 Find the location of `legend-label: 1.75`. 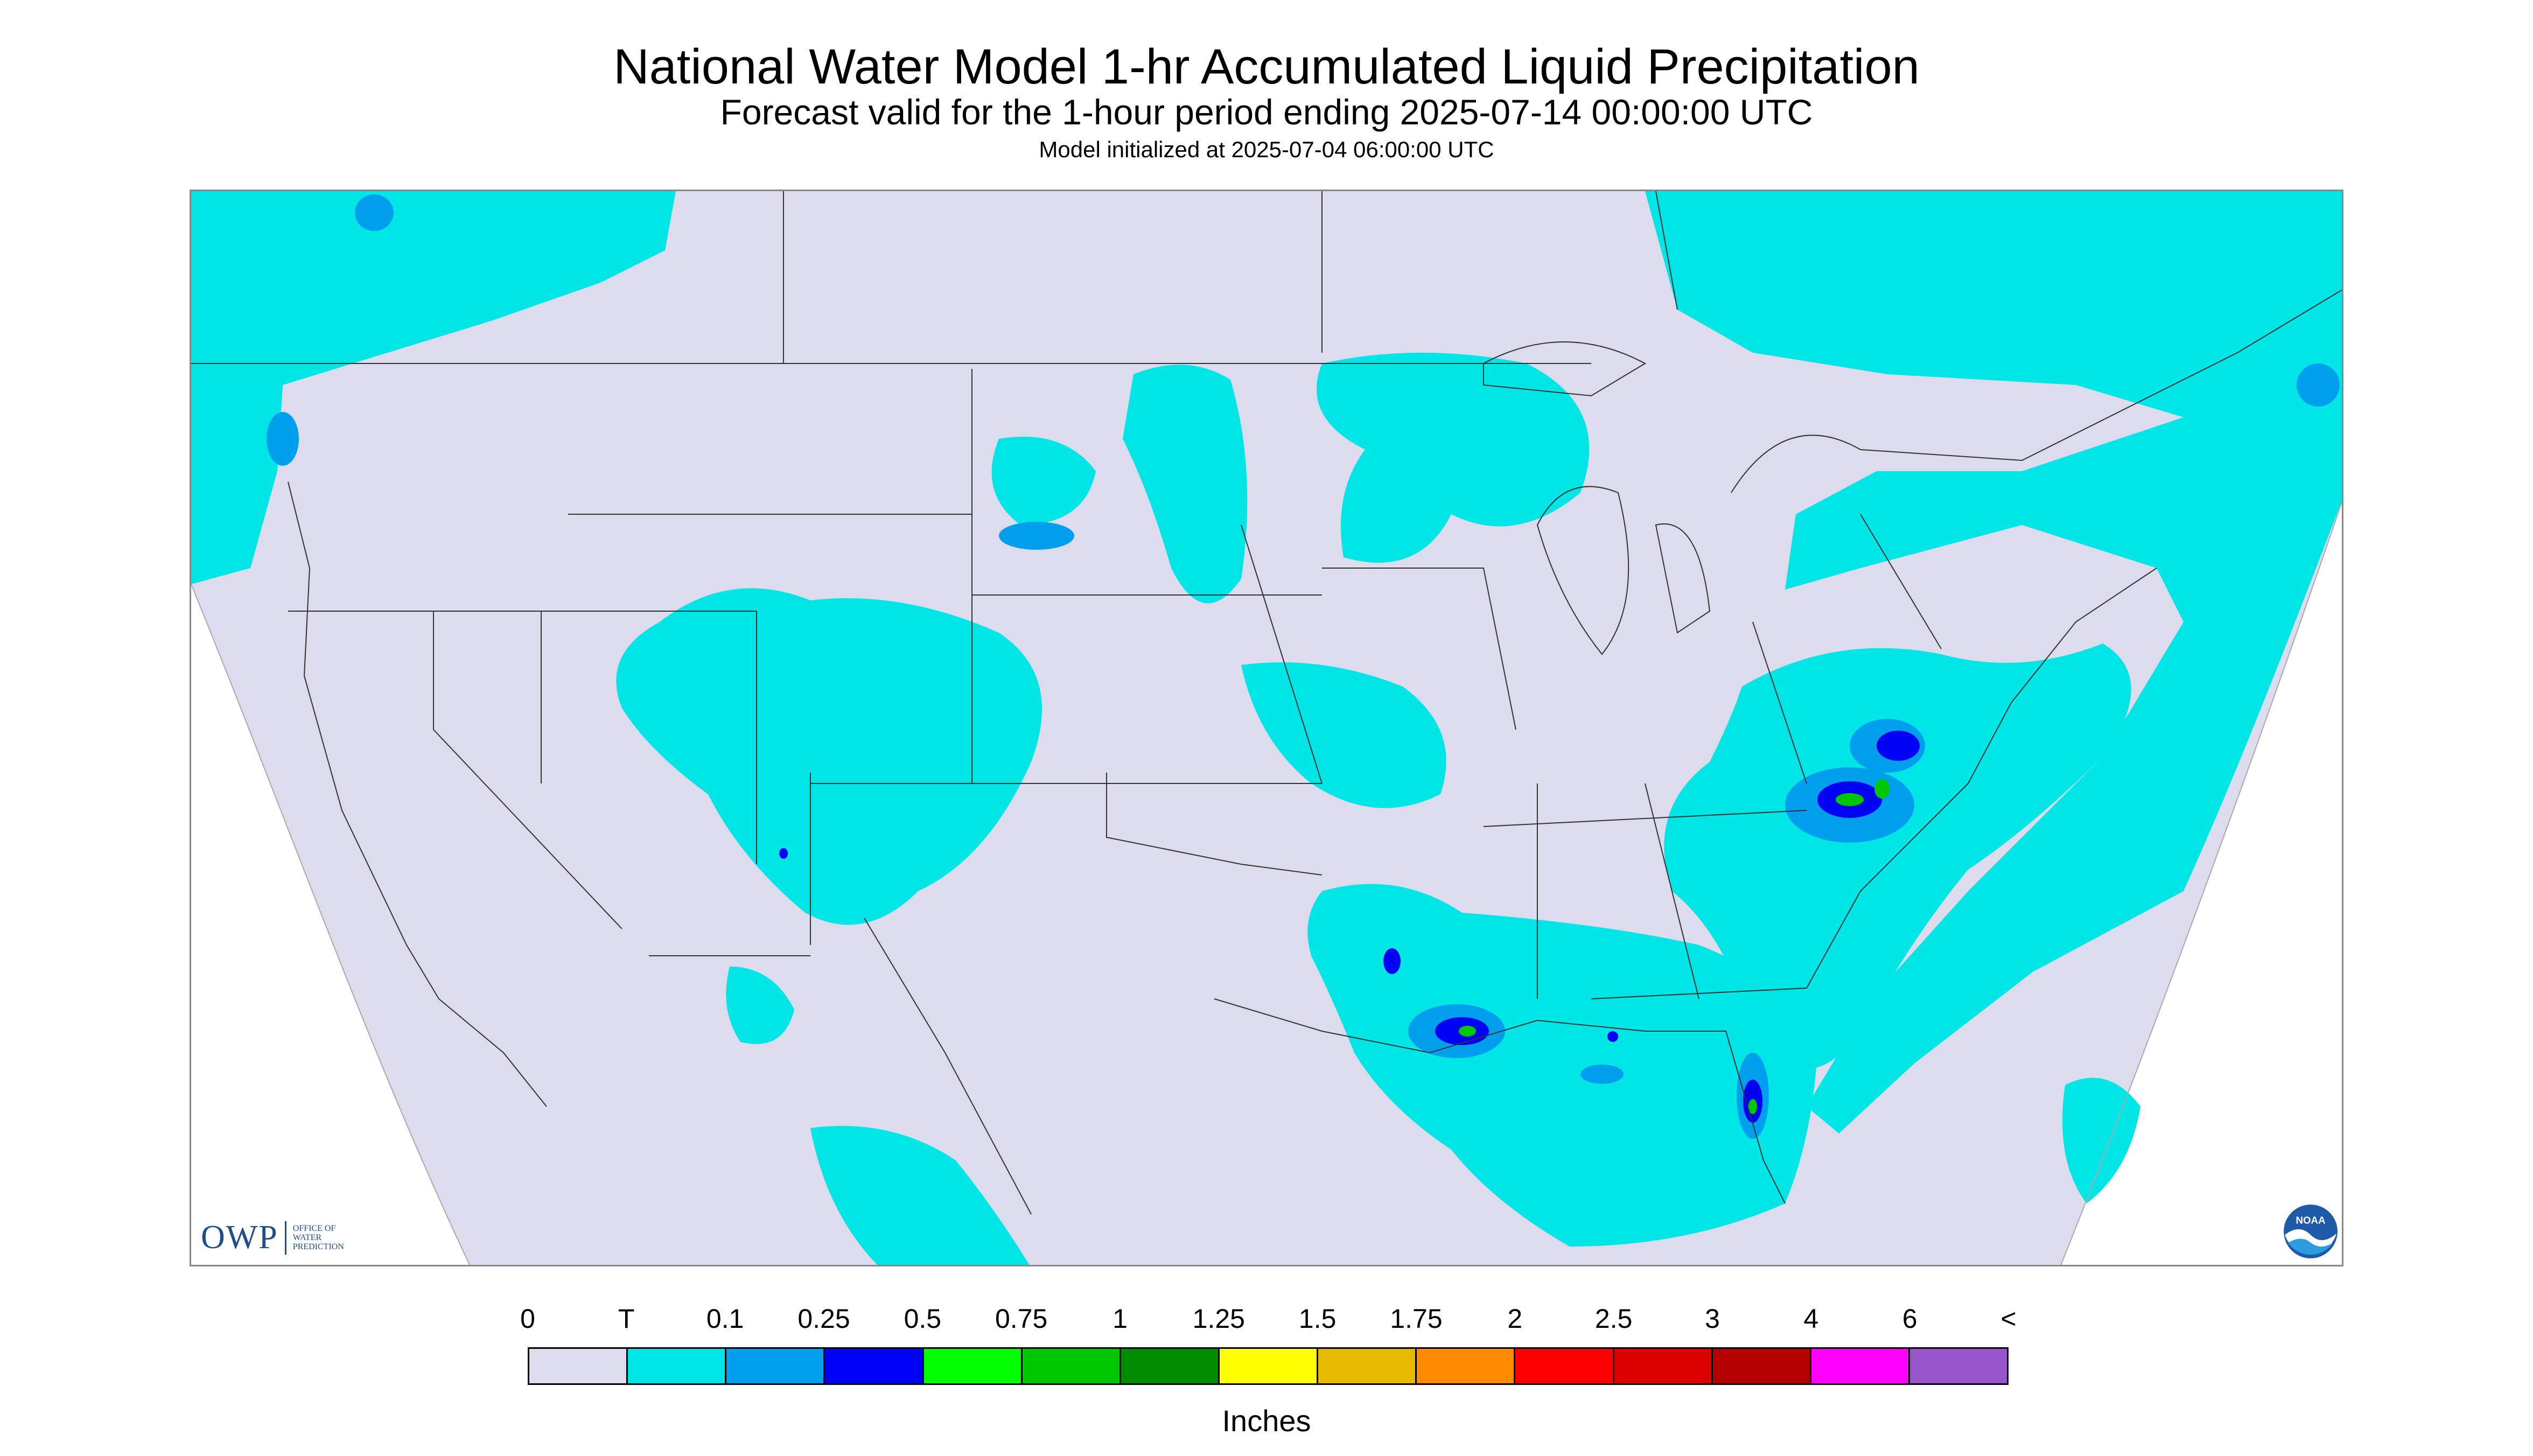

legend-label: 1.75 is located at coordinates (1417, 1319).